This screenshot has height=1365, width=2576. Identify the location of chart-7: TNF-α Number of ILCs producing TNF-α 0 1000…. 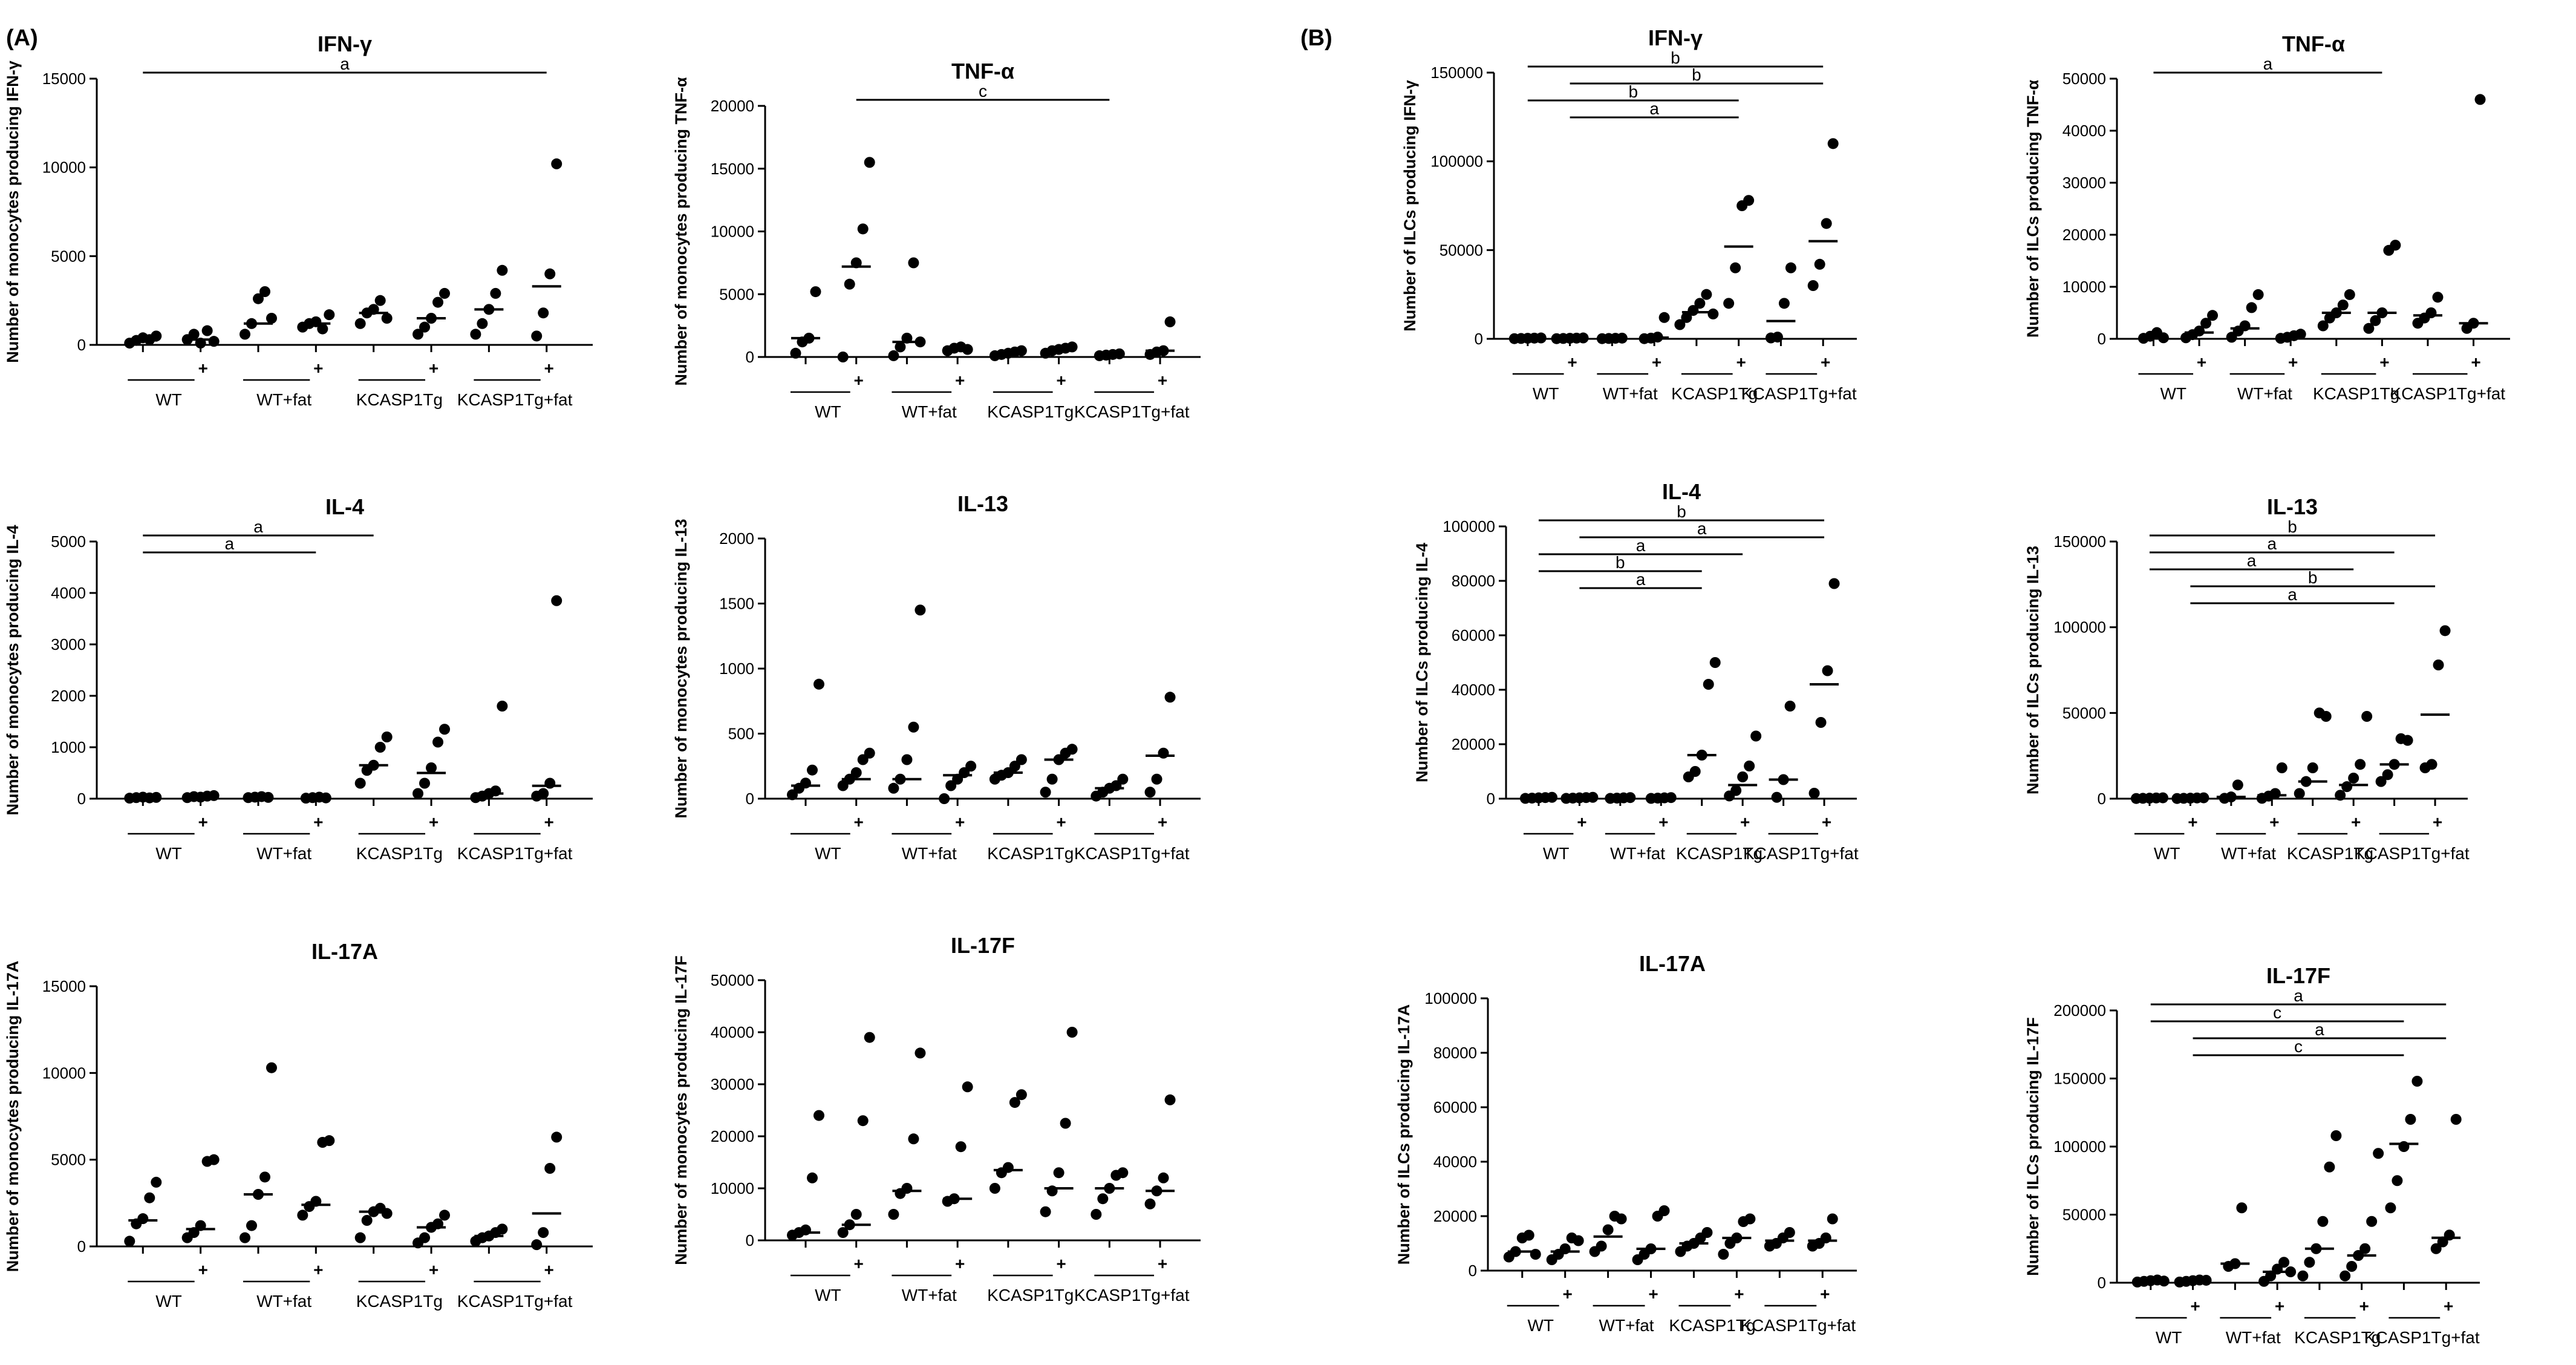
(2267, 217).